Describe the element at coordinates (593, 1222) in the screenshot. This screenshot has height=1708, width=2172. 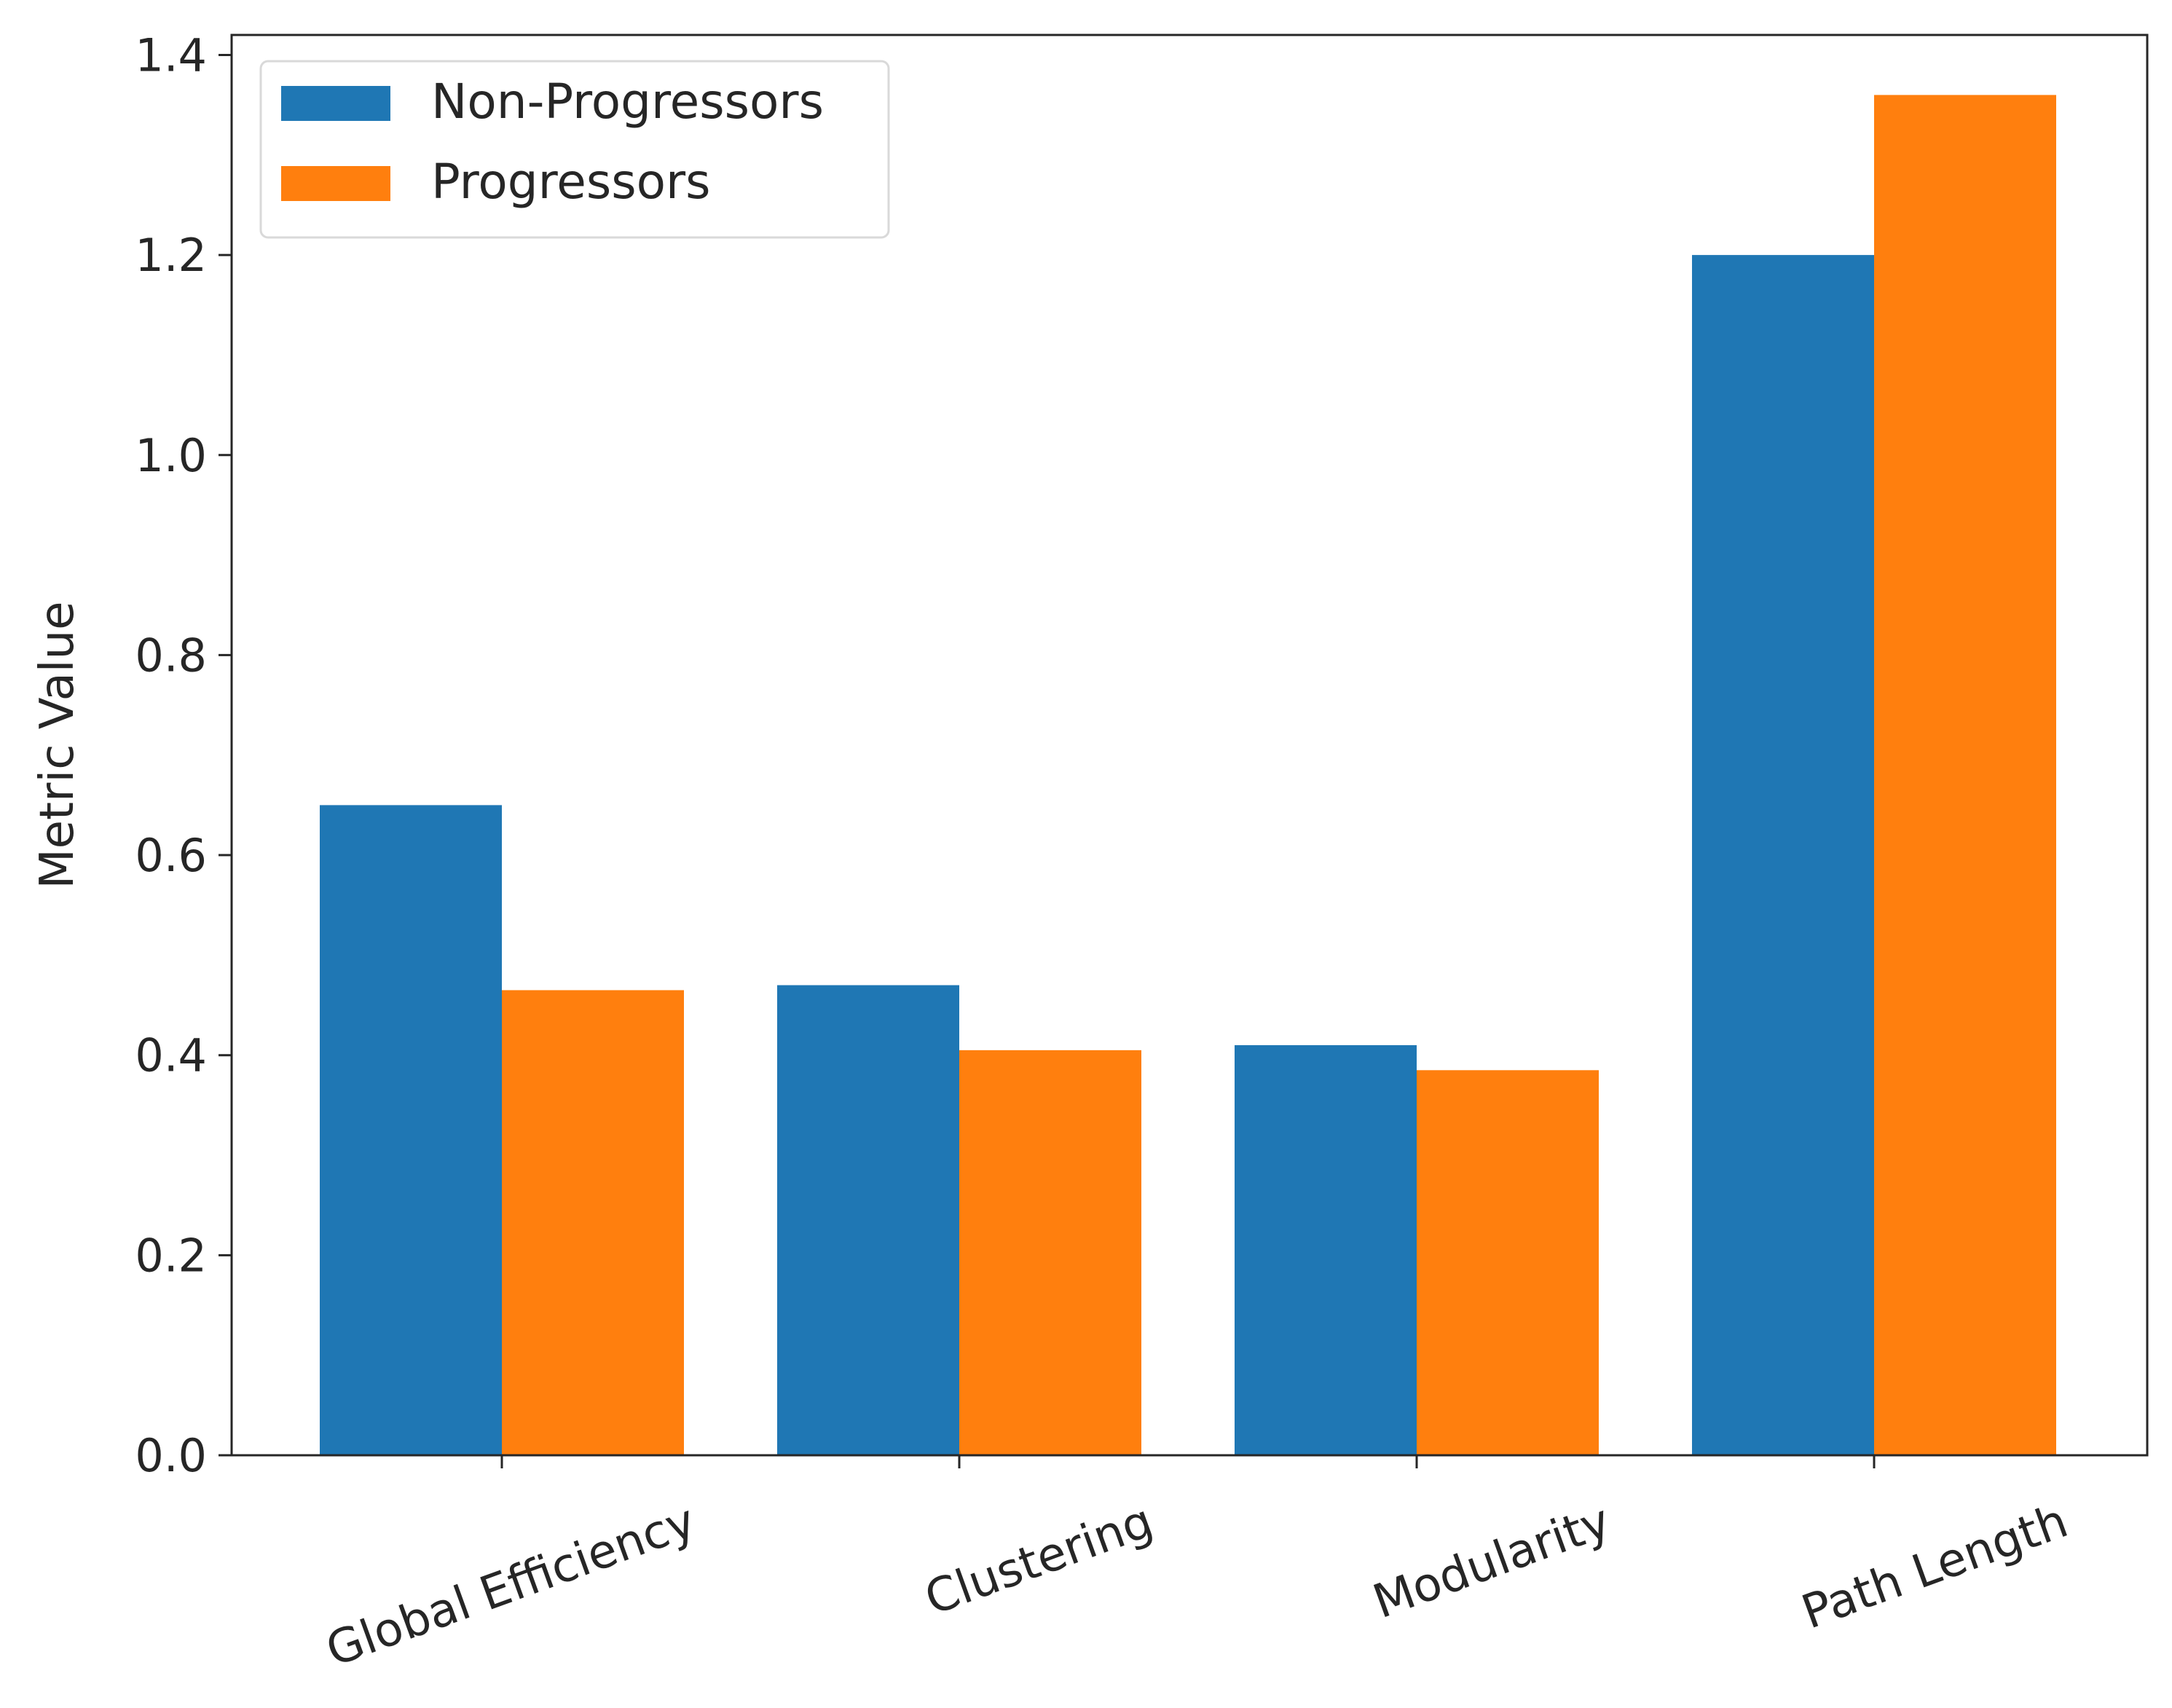
I see `bar-progressors-global-efficiency` at that location.